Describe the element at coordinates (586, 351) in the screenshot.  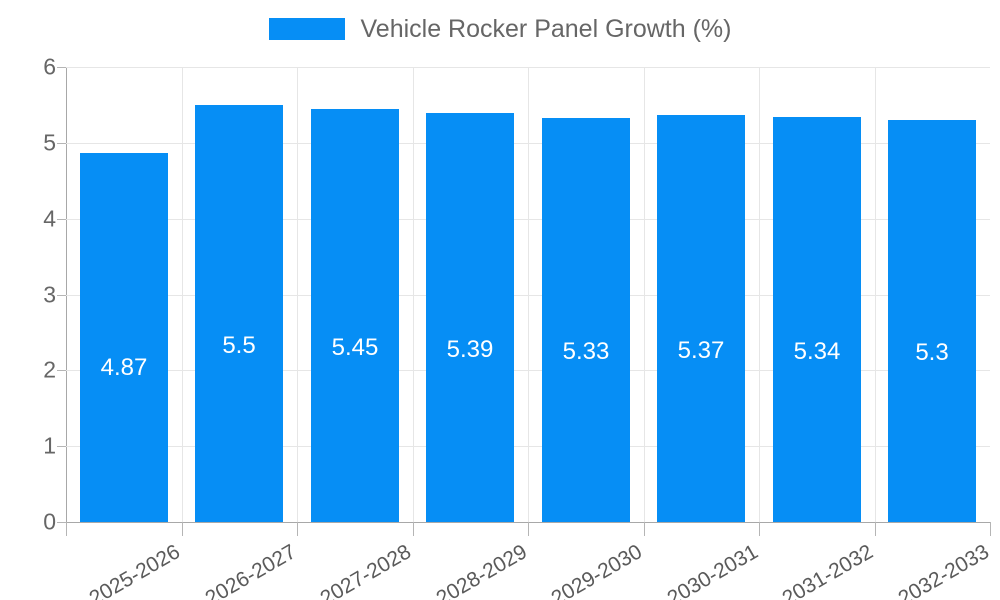
I see `bar-value-label: 5.33` at that location.